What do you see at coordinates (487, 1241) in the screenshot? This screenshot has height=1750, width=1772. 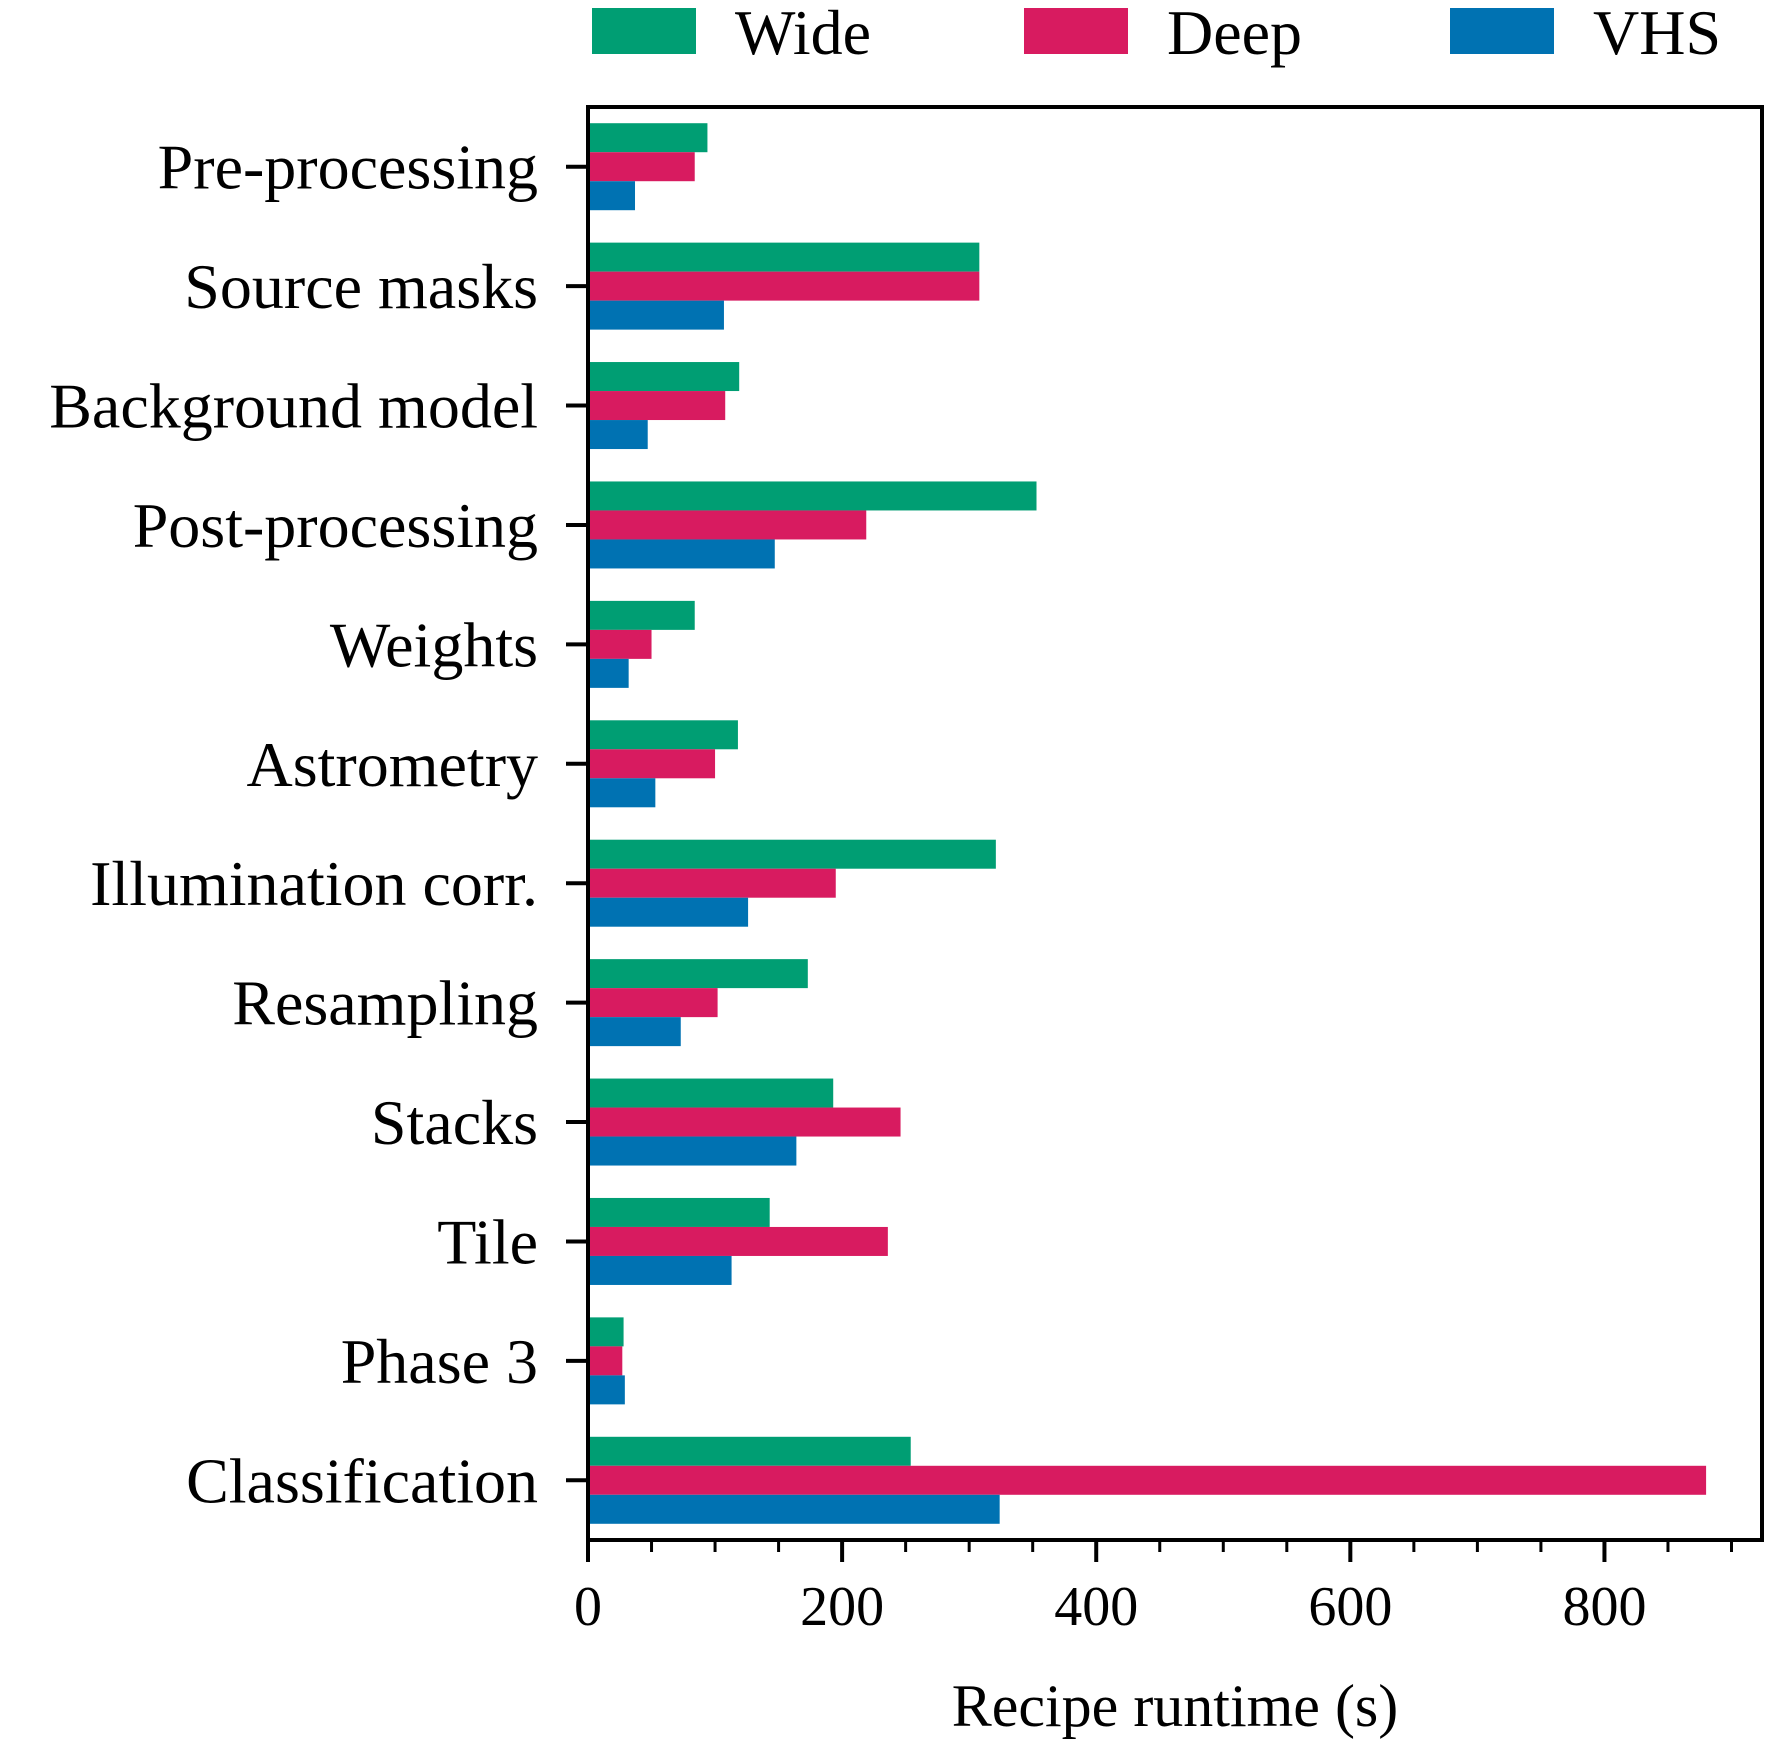 I see `category-label: Tile` at bounding box center [487, 1241].